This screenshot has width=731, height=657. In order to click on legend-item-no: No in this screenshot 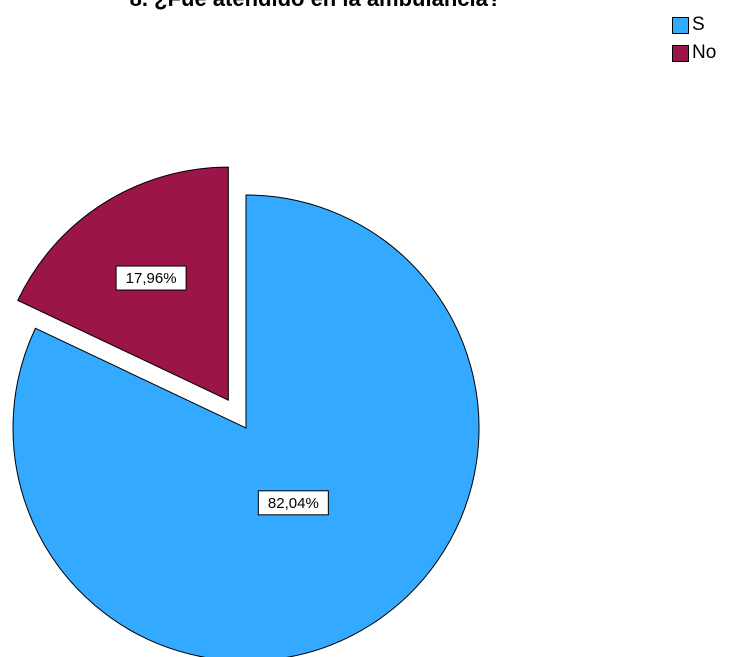, I will do `click(694, 53)`.